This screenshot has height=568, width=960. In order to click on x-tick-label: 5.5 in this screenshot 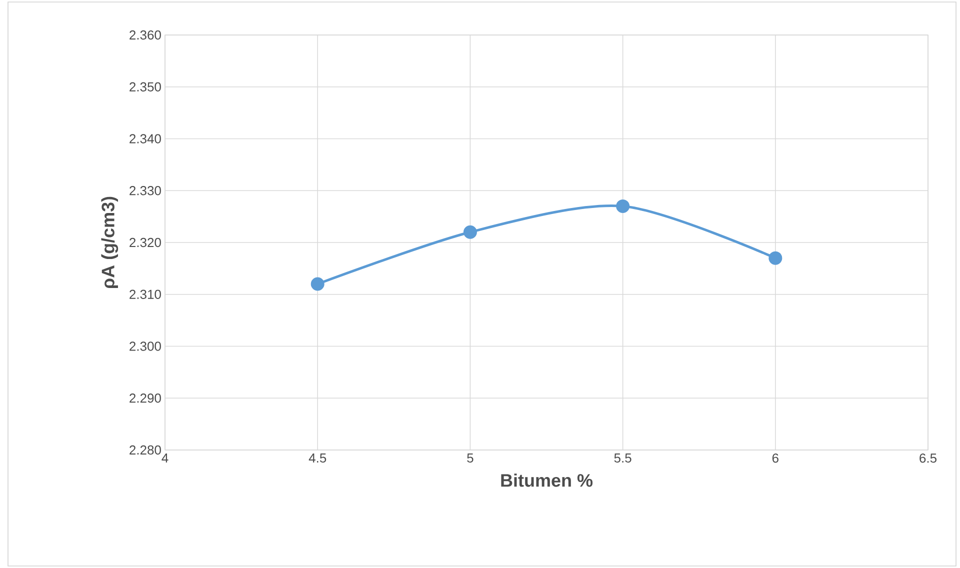, I will do `click(623, 458)`.